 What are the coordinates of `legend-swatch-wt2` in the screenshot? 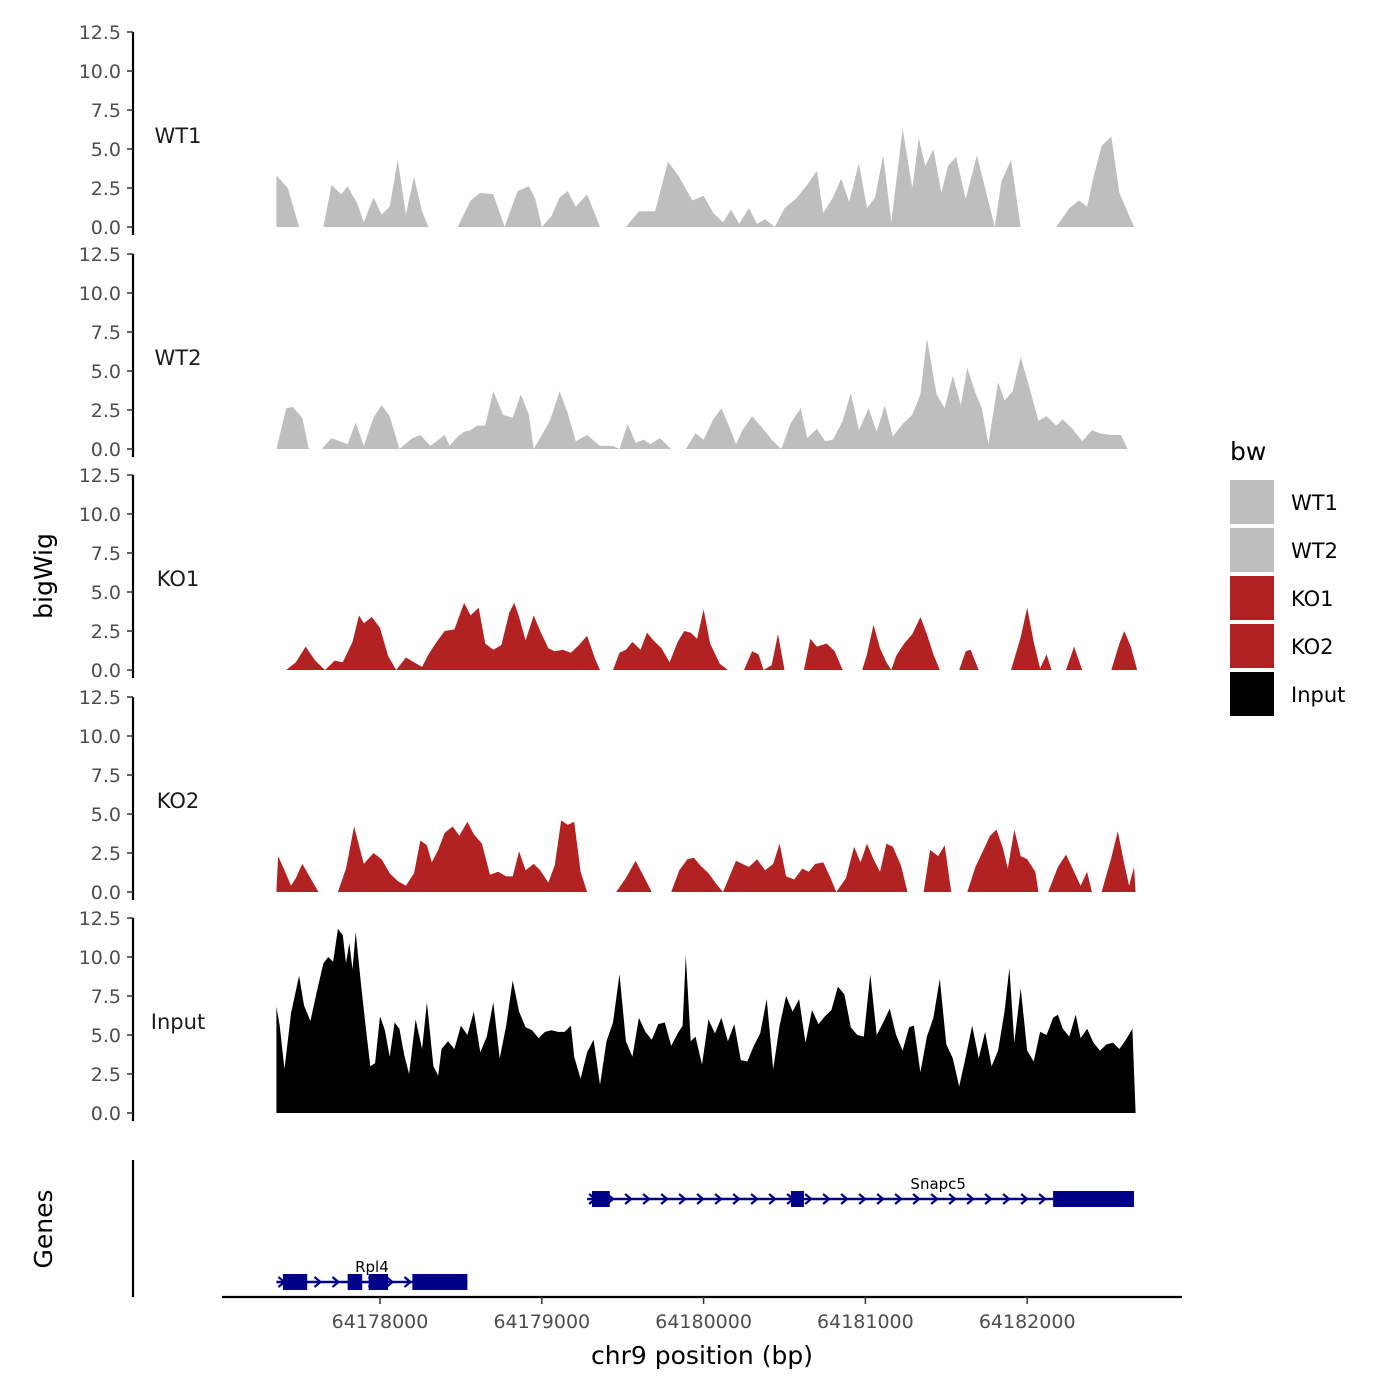 It's located at (1252, 550).